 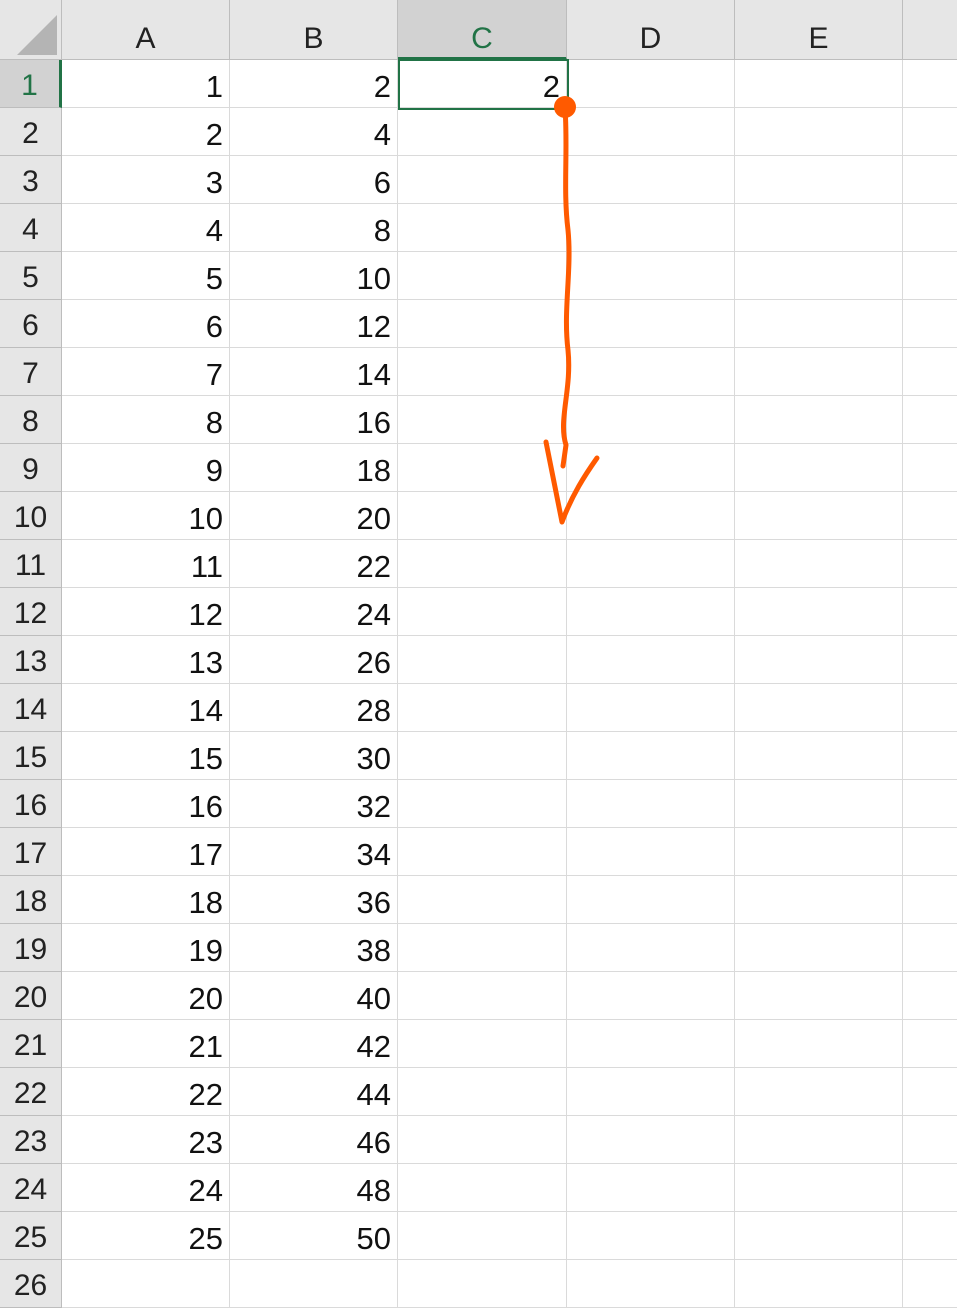 I want to click on cell-c18, so click(x=482, y=900).